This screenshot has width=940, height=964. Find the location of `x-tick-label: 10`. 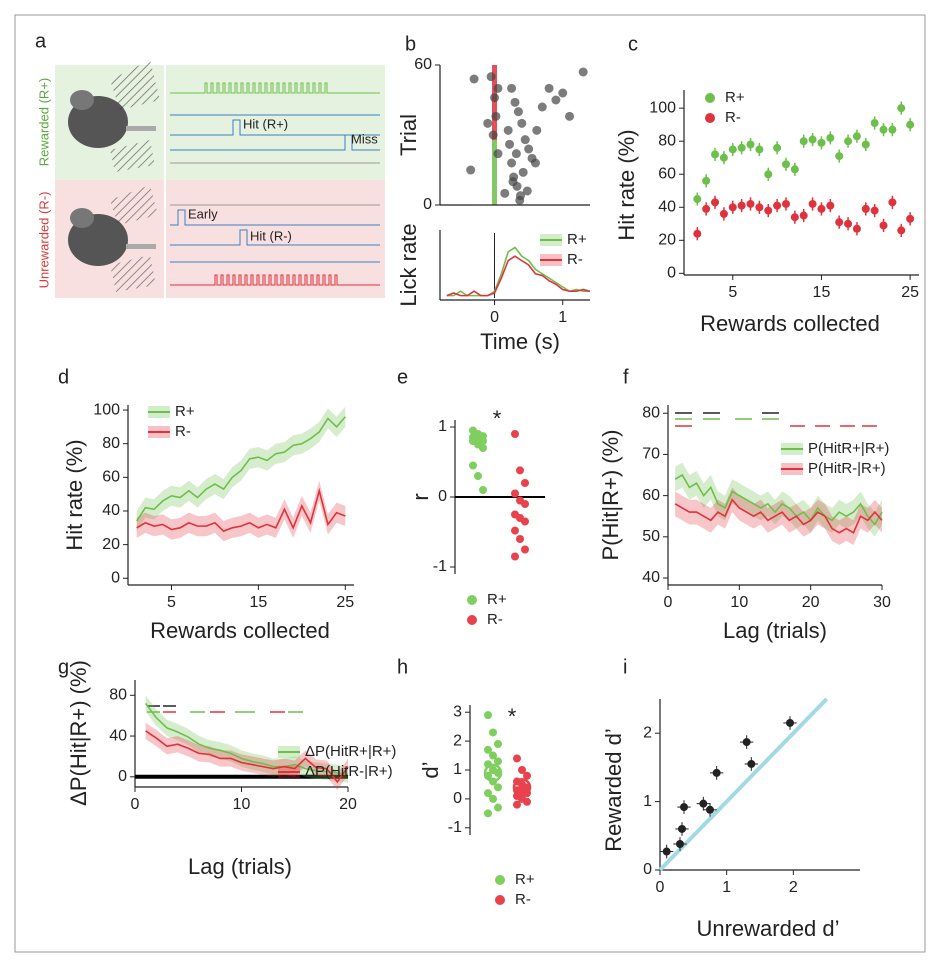

x-tick-label: 10 is located at coordinates (739, 602).